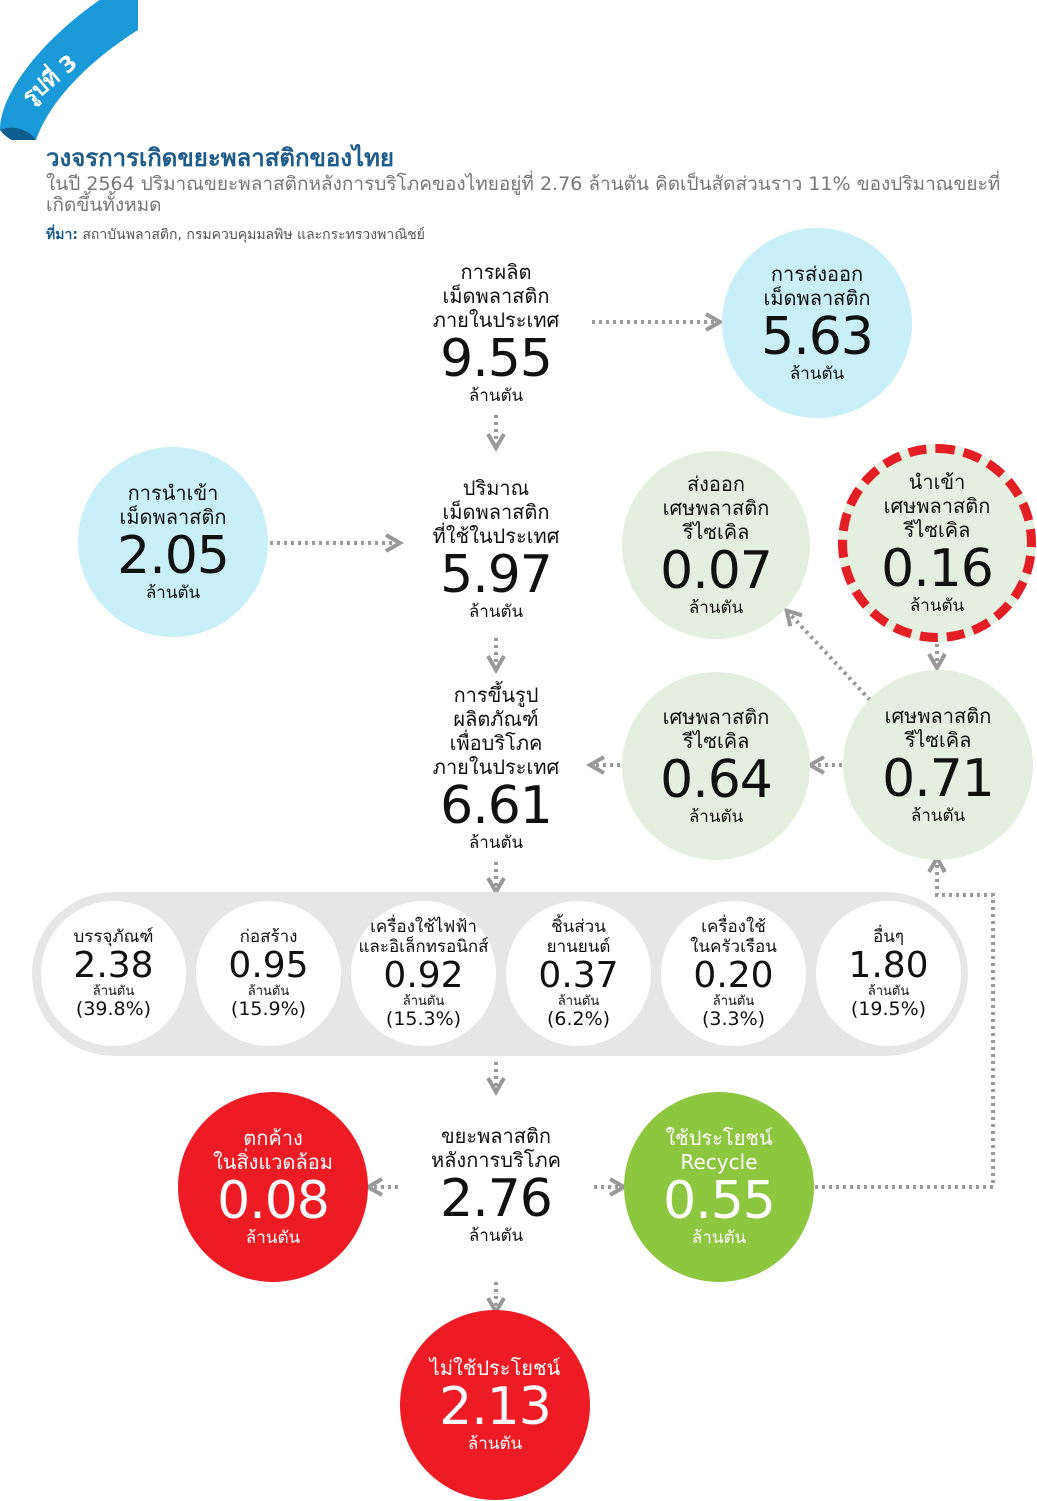 The height and width of the screenshot is (1501, 1037). I want to click on node-label: การผลิต, so click(496, 272).